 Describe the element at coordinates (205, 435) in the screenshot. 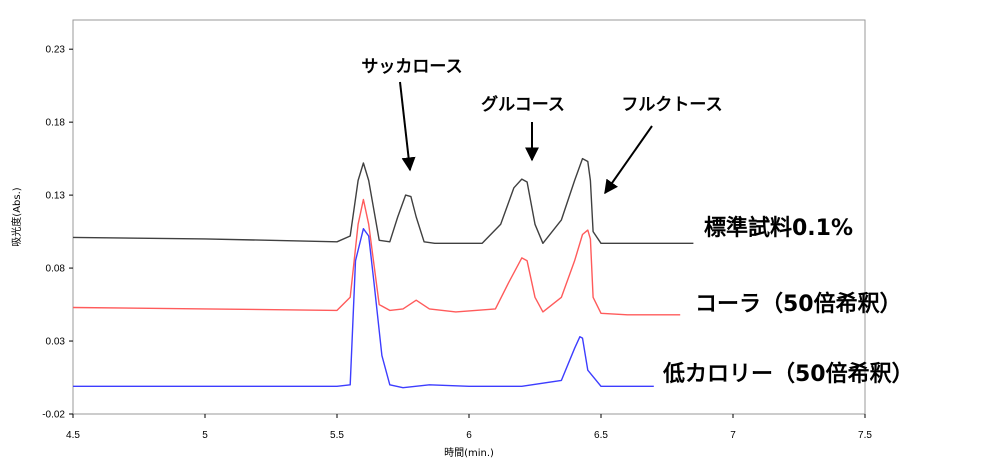

I see `x-tick-label: 5` at that location.